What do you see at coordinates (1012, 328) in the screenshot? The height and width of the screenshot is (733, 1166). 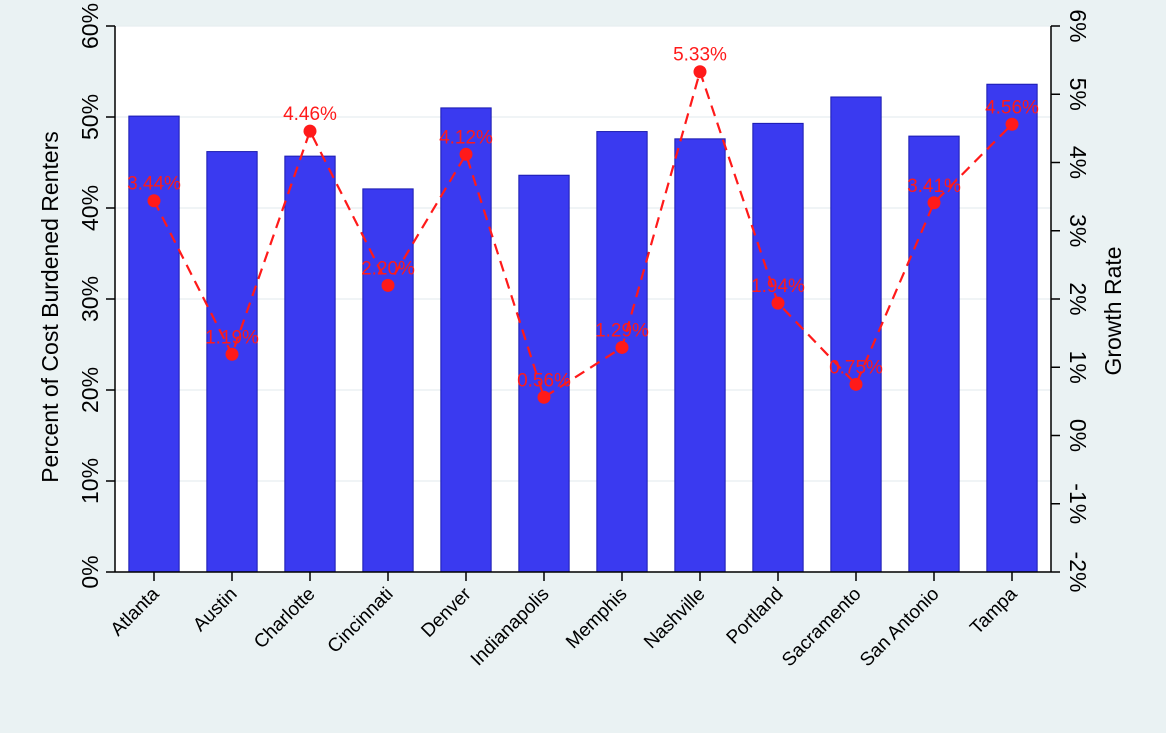 I see `bar-tampa` at bounding box center [1012, 328].